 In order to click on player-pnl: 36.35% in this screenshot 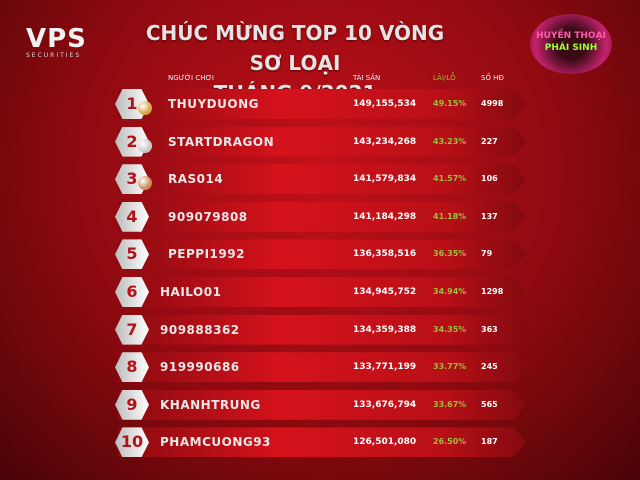, I will do `click(450, 254)`.